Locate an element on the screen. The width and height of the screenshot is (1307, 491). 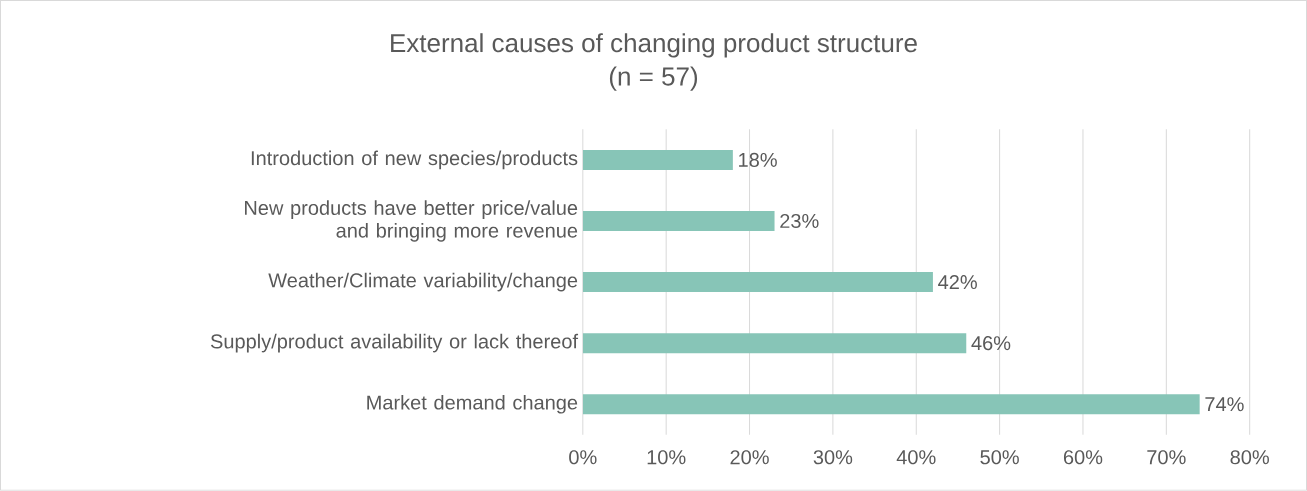
x-tick-label: 20% is located at coordinates (749, 457).